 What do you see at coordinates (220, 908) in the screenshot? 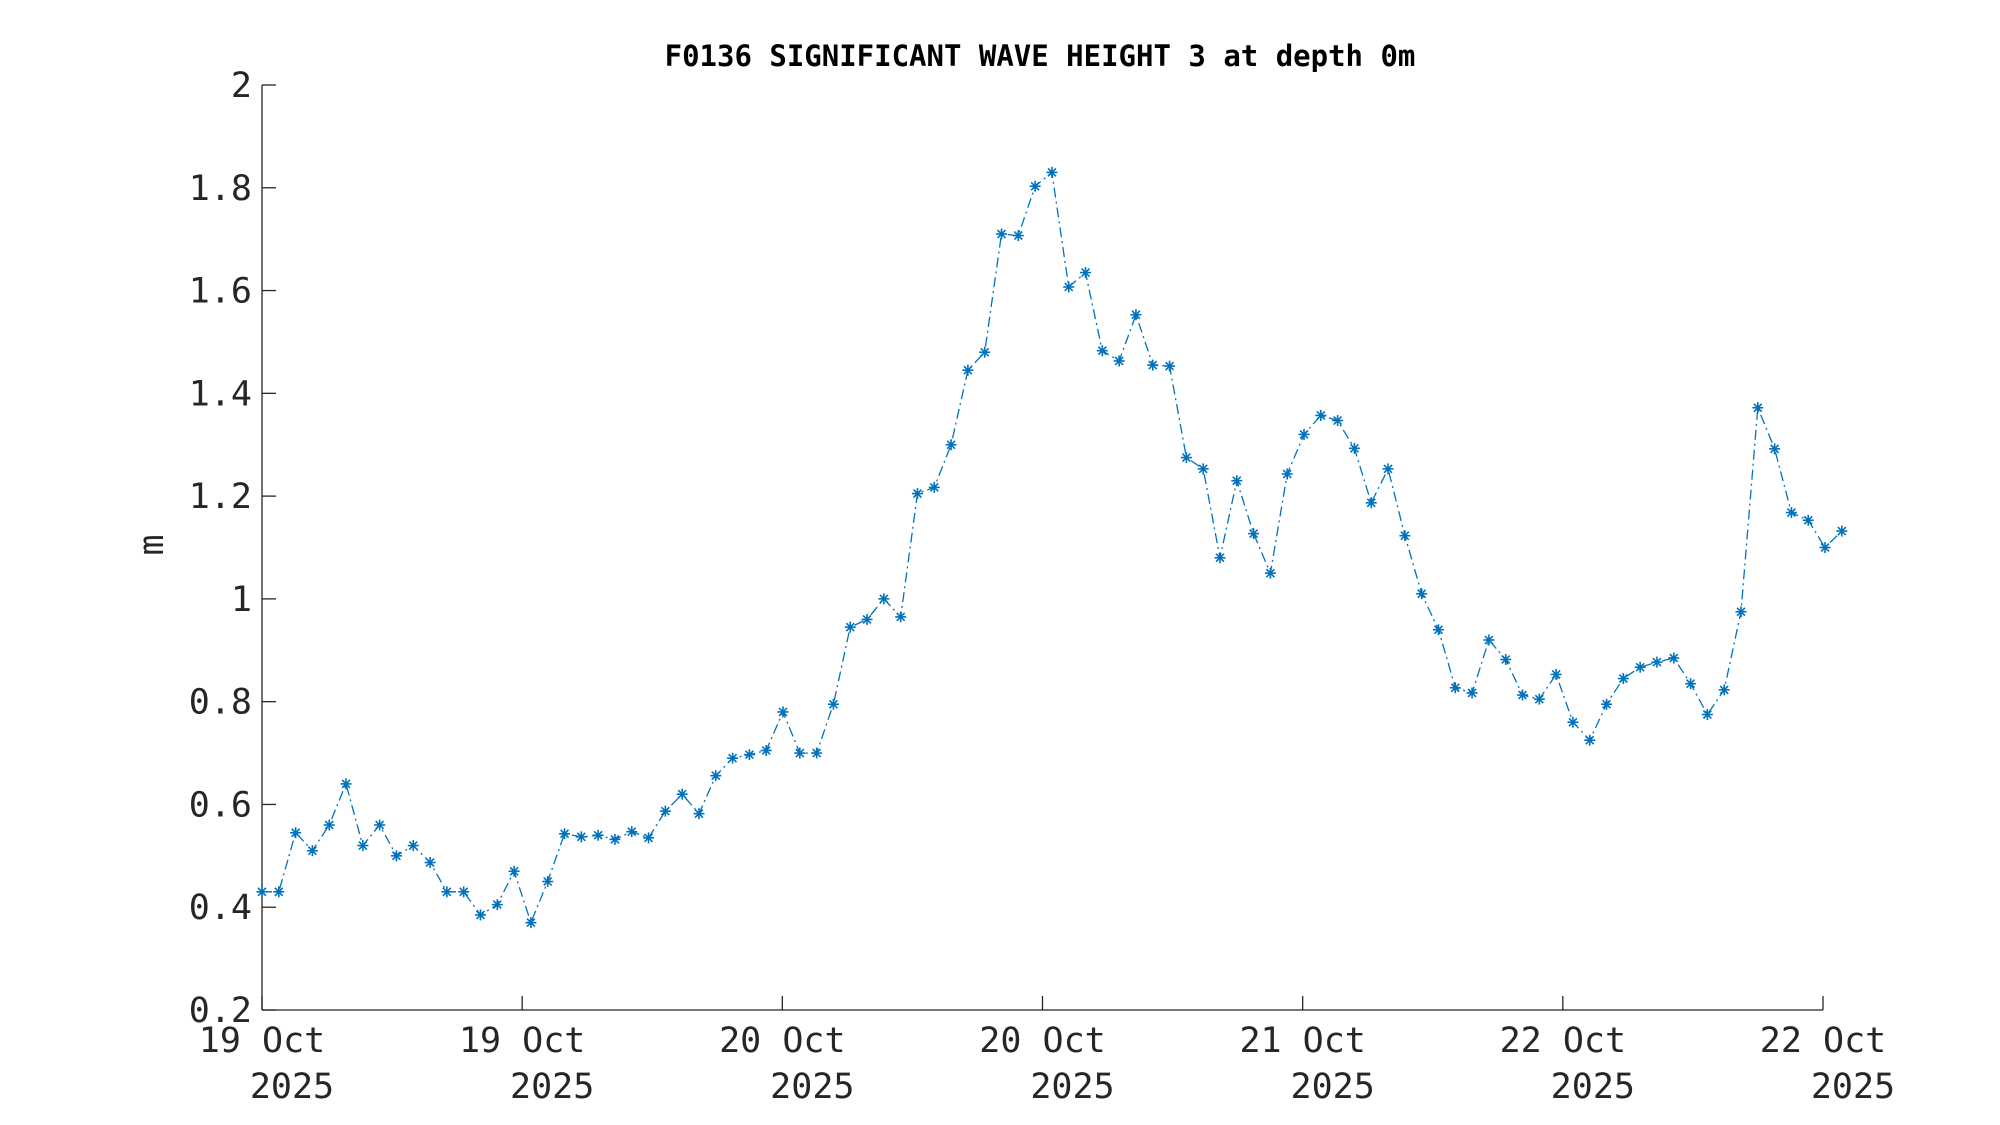
I see `y-tick-label: 0.4` at bounding box center [220, 908].